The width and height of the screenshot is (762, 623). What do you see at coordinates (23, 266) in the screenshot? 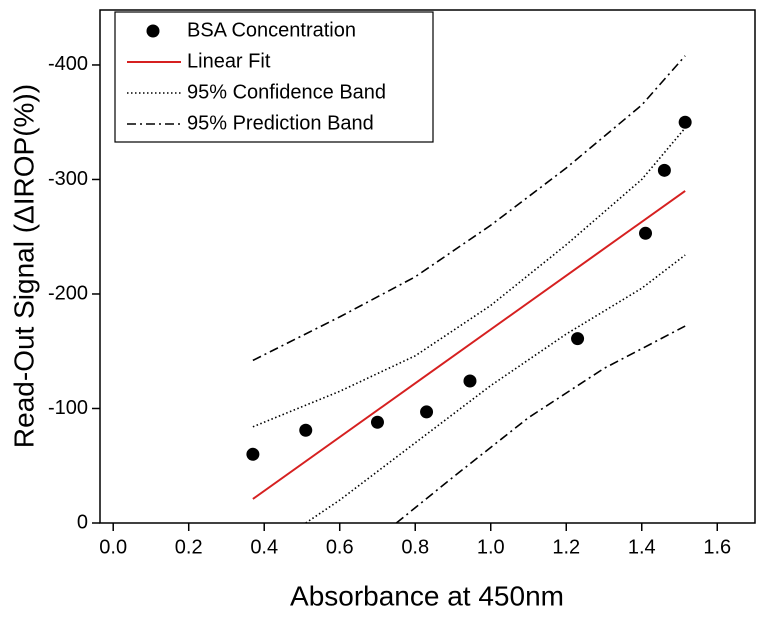
I see `y-axis-label: Read-Out Signal (ΔIROP(%))` at bounding box center [23, 266].